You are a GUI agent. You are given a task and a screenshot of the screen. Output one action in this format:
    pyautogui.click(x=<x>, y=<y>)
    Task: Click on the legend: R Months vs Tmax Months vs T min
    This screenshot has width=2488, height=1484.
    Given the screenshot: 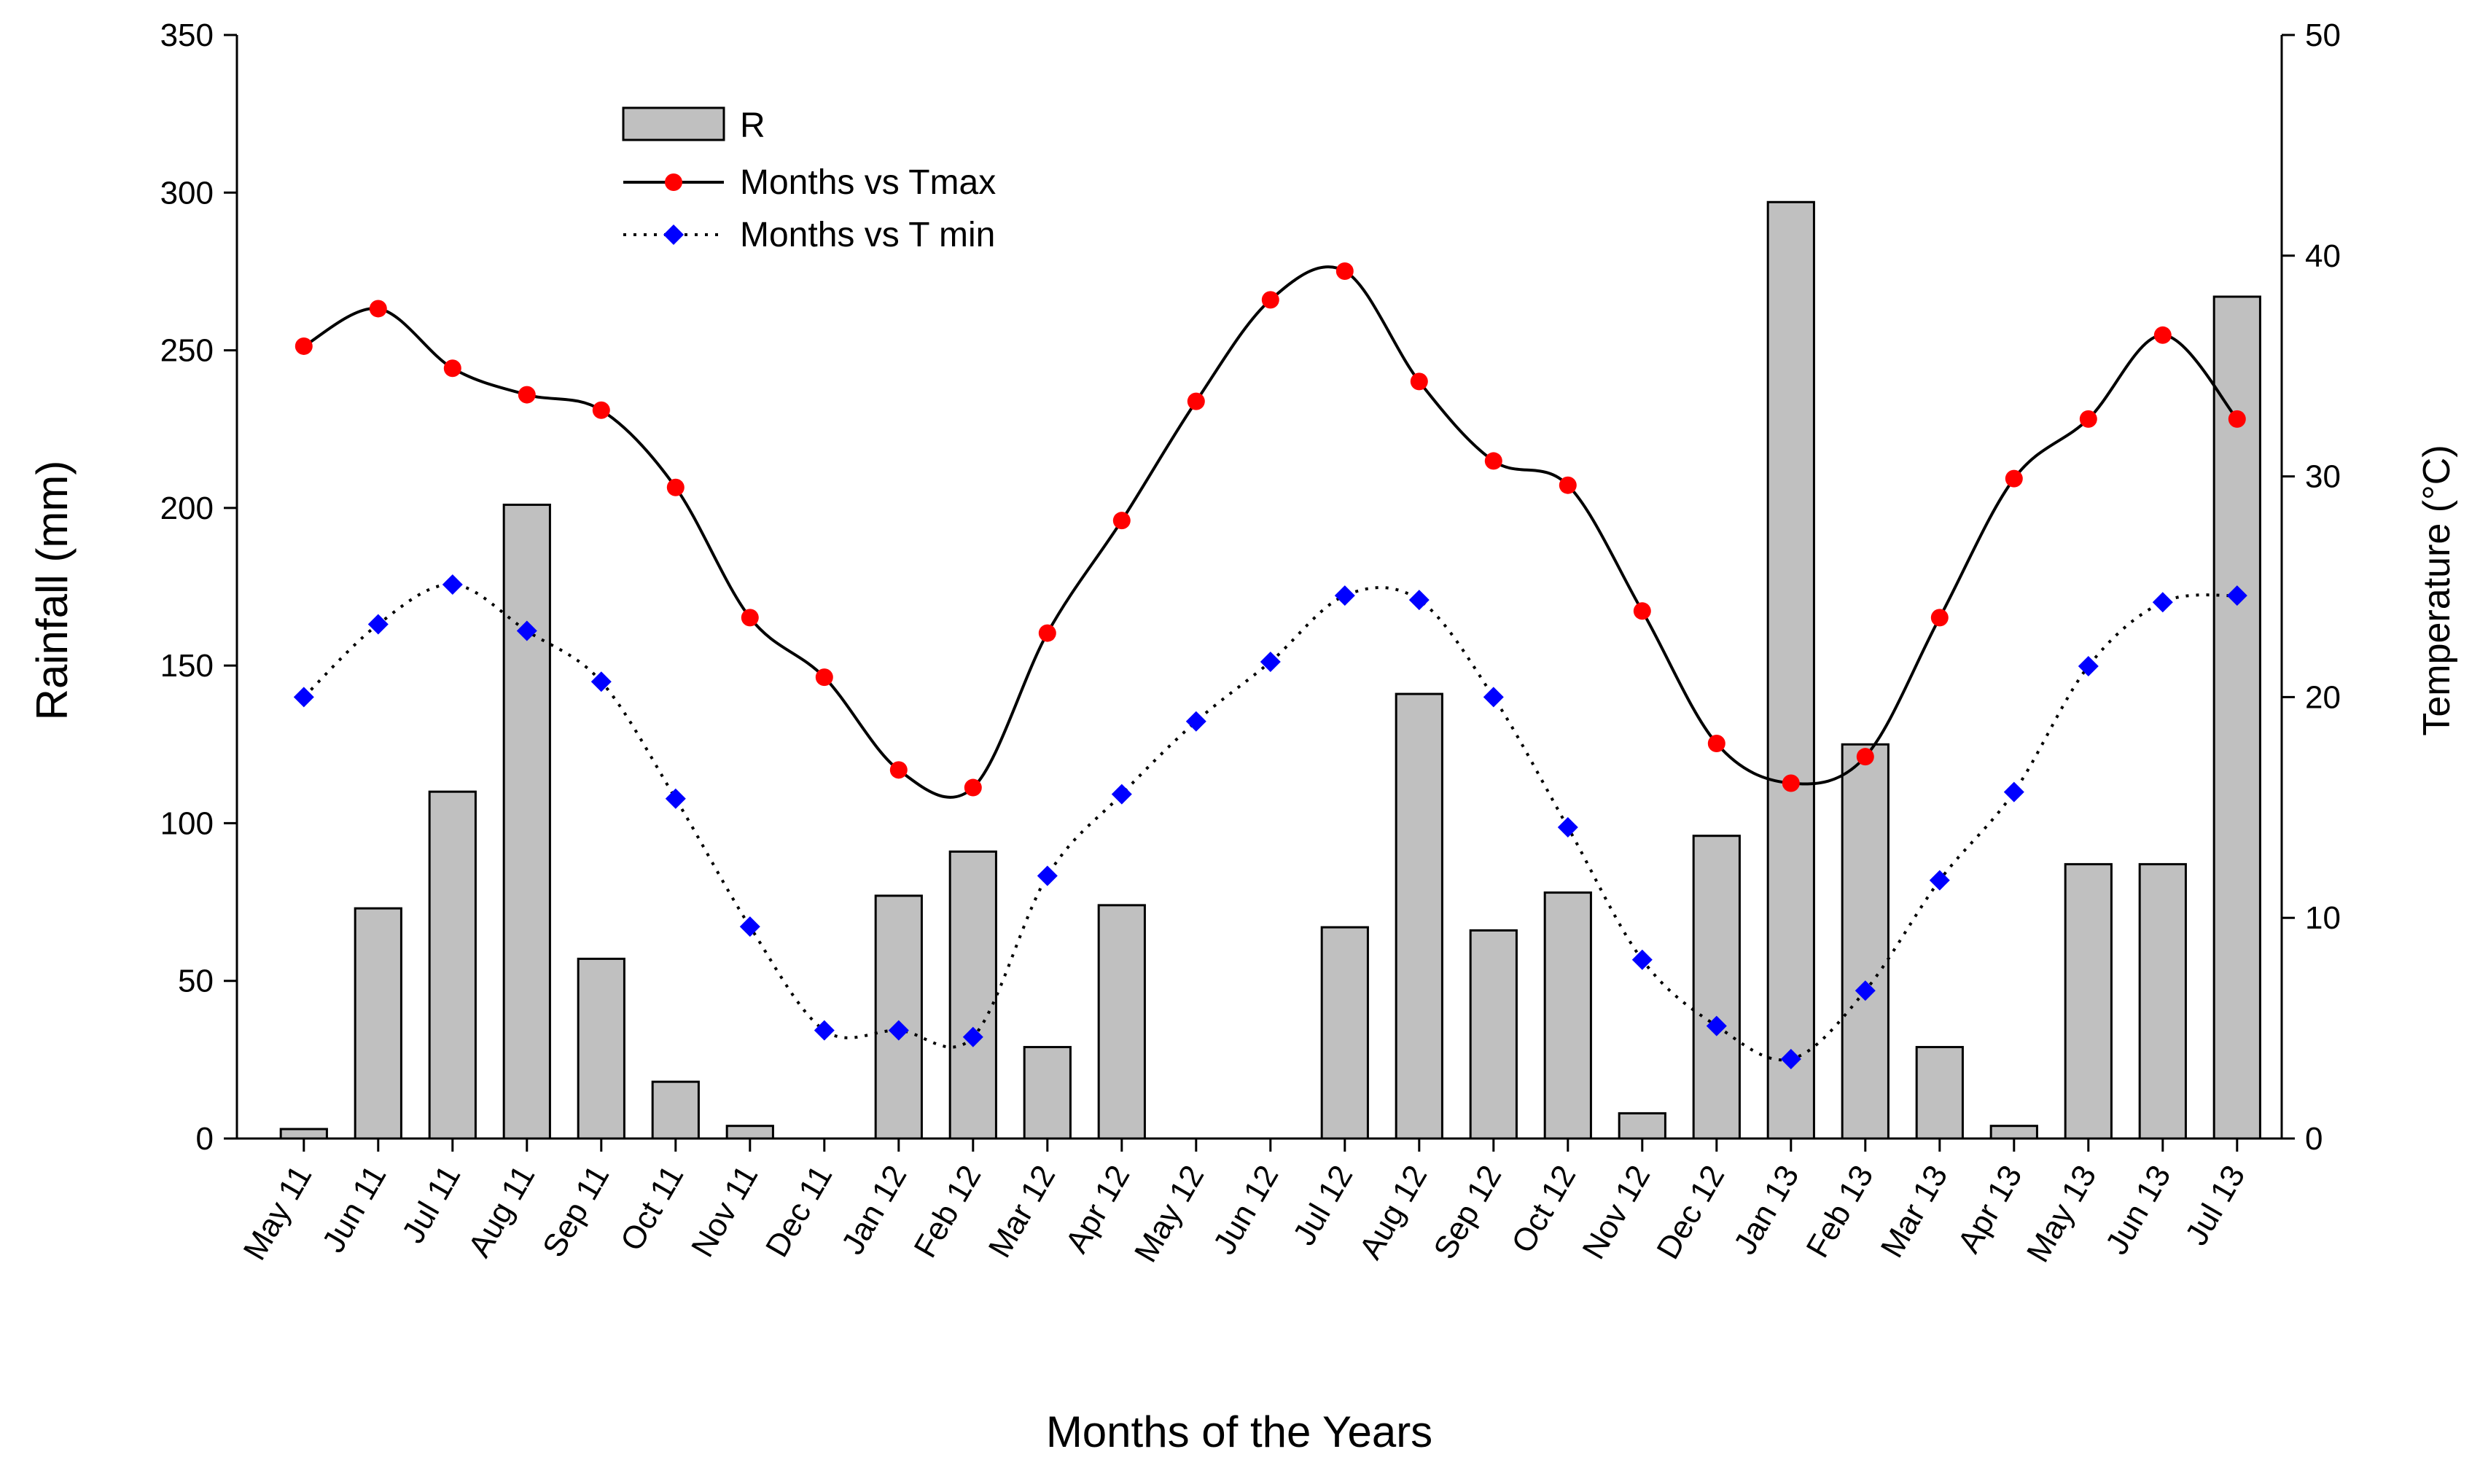 What is the action you would take?
    pyautogui.click(x=809, y=180)
    